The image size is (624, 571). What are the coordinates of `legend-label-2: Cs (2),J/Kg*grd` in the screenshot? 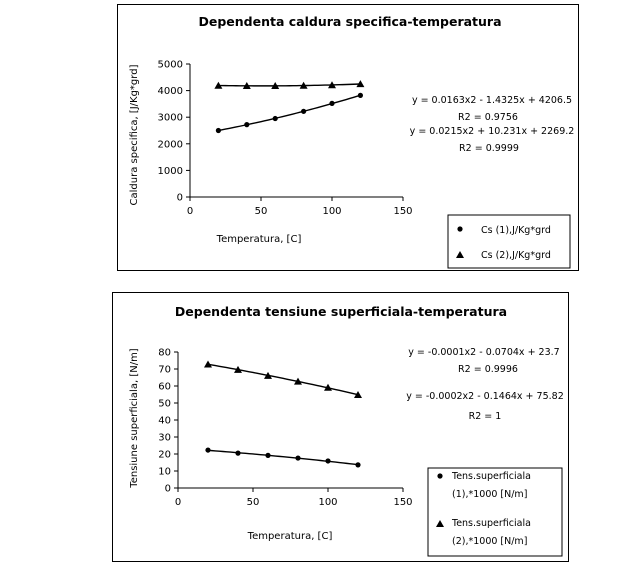 It's located at (516, 255).